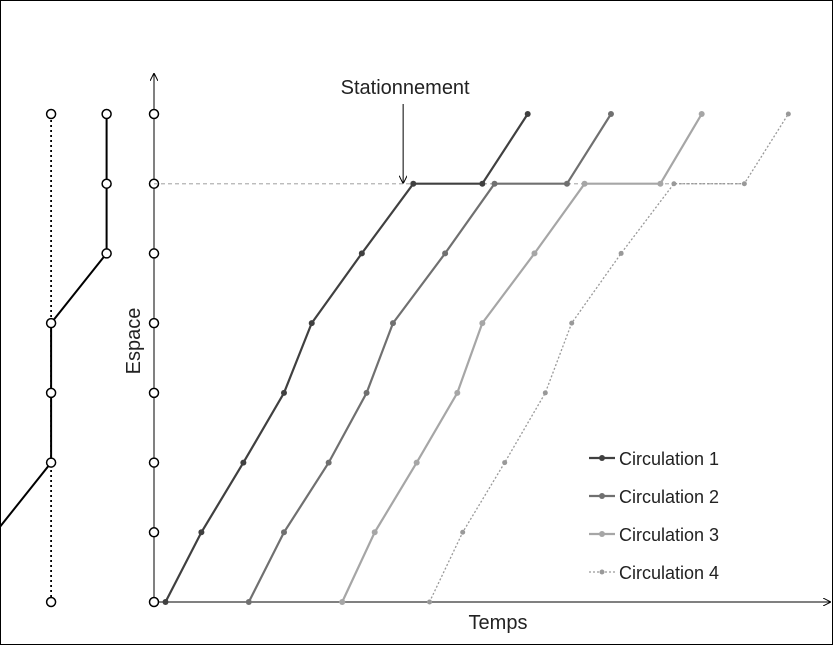 The height and width of the screenshot is (646, 833). What do you see at coordinates (669, 497) in the screenshot?
I see `legend-label-2: Circulation 2` at bounding box center [669, 497].